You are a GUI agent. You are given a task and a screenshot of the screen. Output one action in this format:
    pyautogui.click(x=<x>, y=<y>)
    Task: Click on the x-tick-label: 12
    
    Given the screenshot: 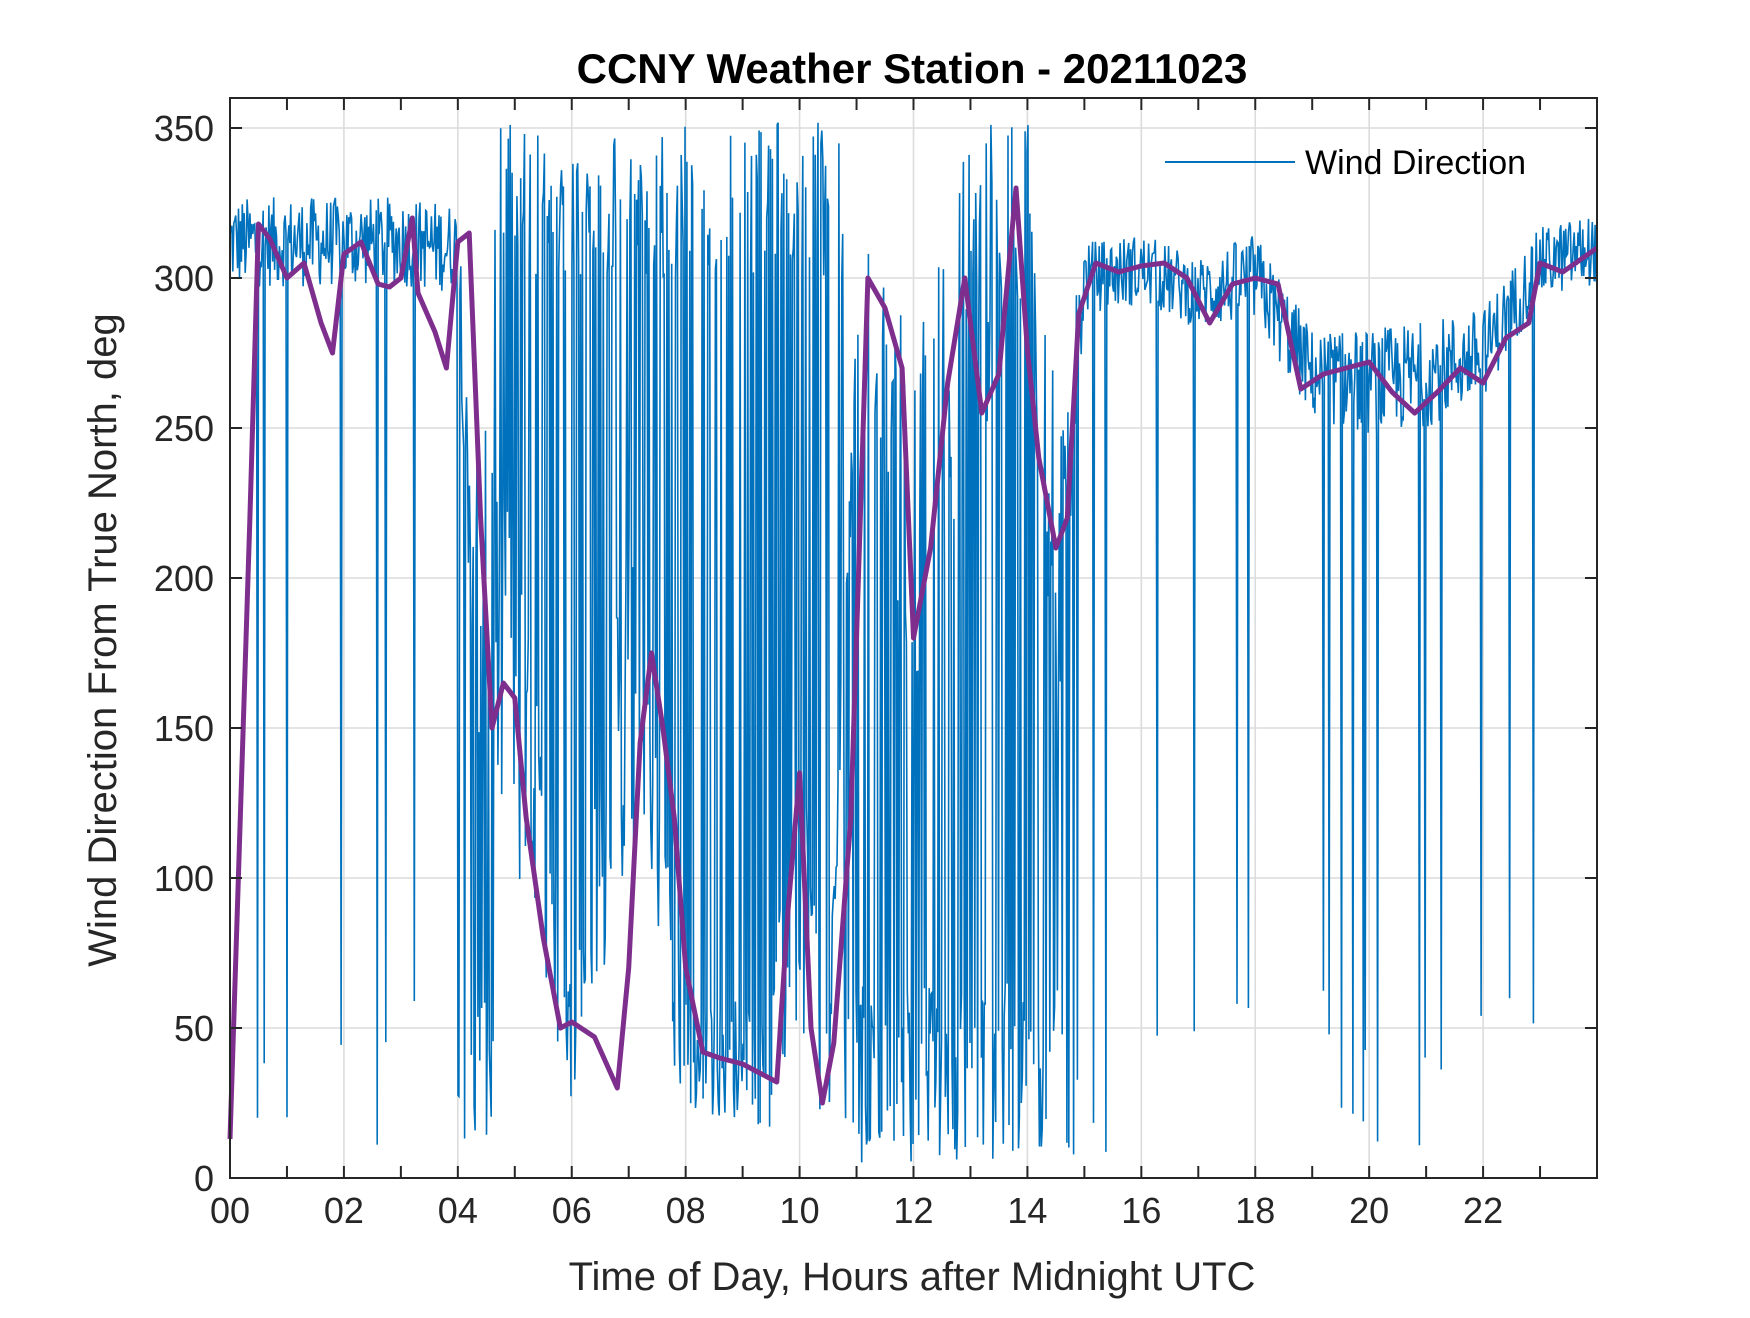 What is the action you would take?
    pyautogui.click(x=913, y=1210)
    